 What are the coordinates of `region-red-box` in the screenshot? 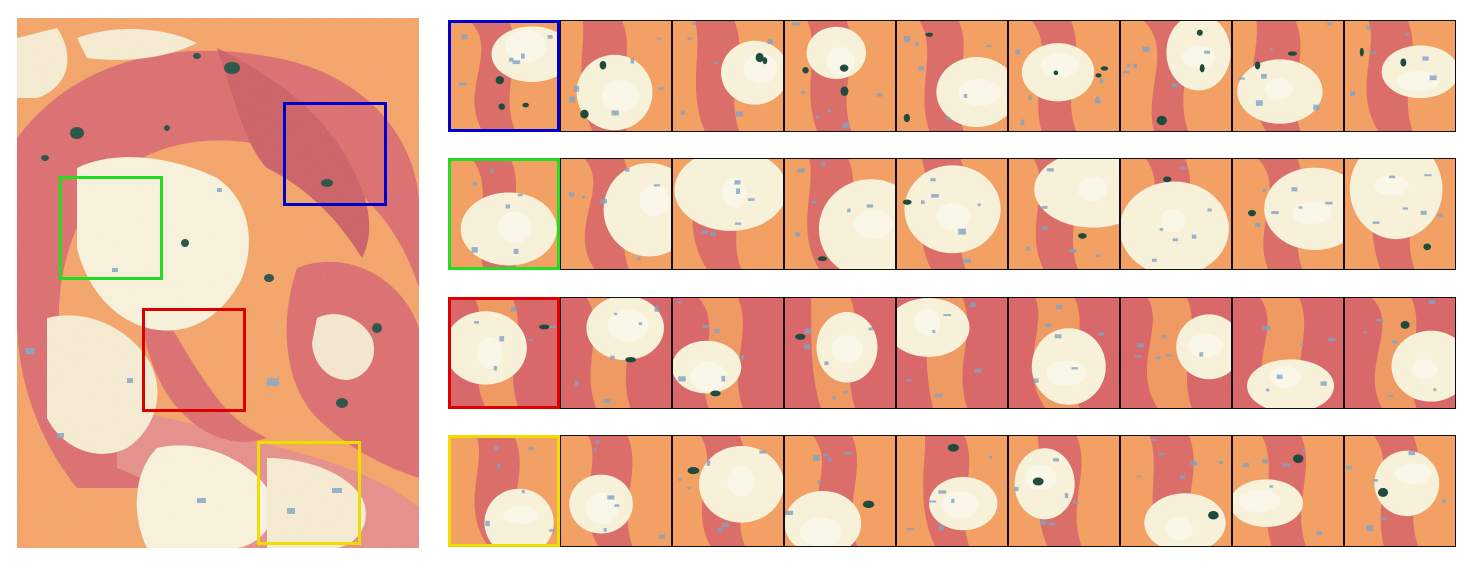 It's located at (194, 360).